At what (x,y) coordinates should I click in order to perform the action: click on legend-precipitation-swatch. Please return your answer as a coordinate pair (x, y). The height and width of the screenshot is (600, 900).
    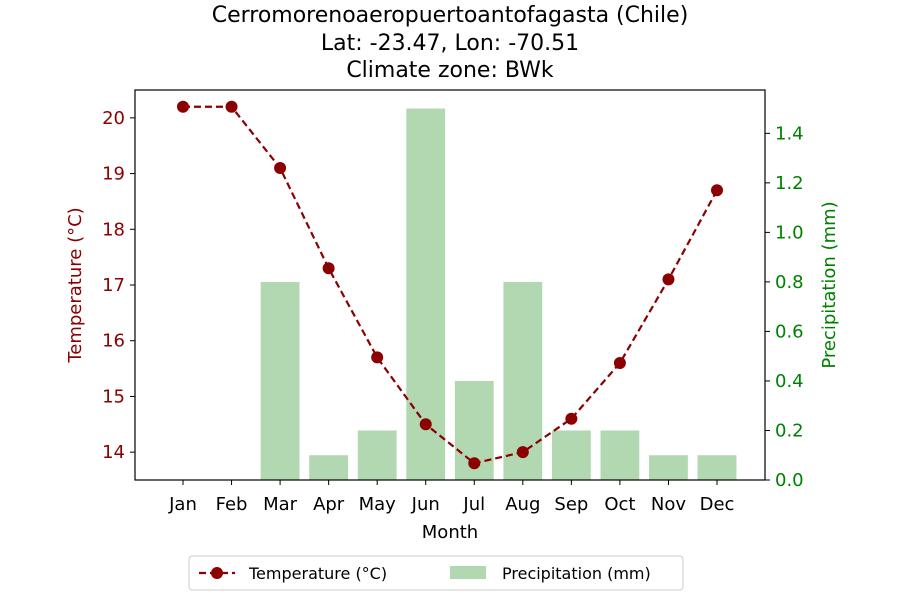
    Looking at the image, I should click on (468, 572).